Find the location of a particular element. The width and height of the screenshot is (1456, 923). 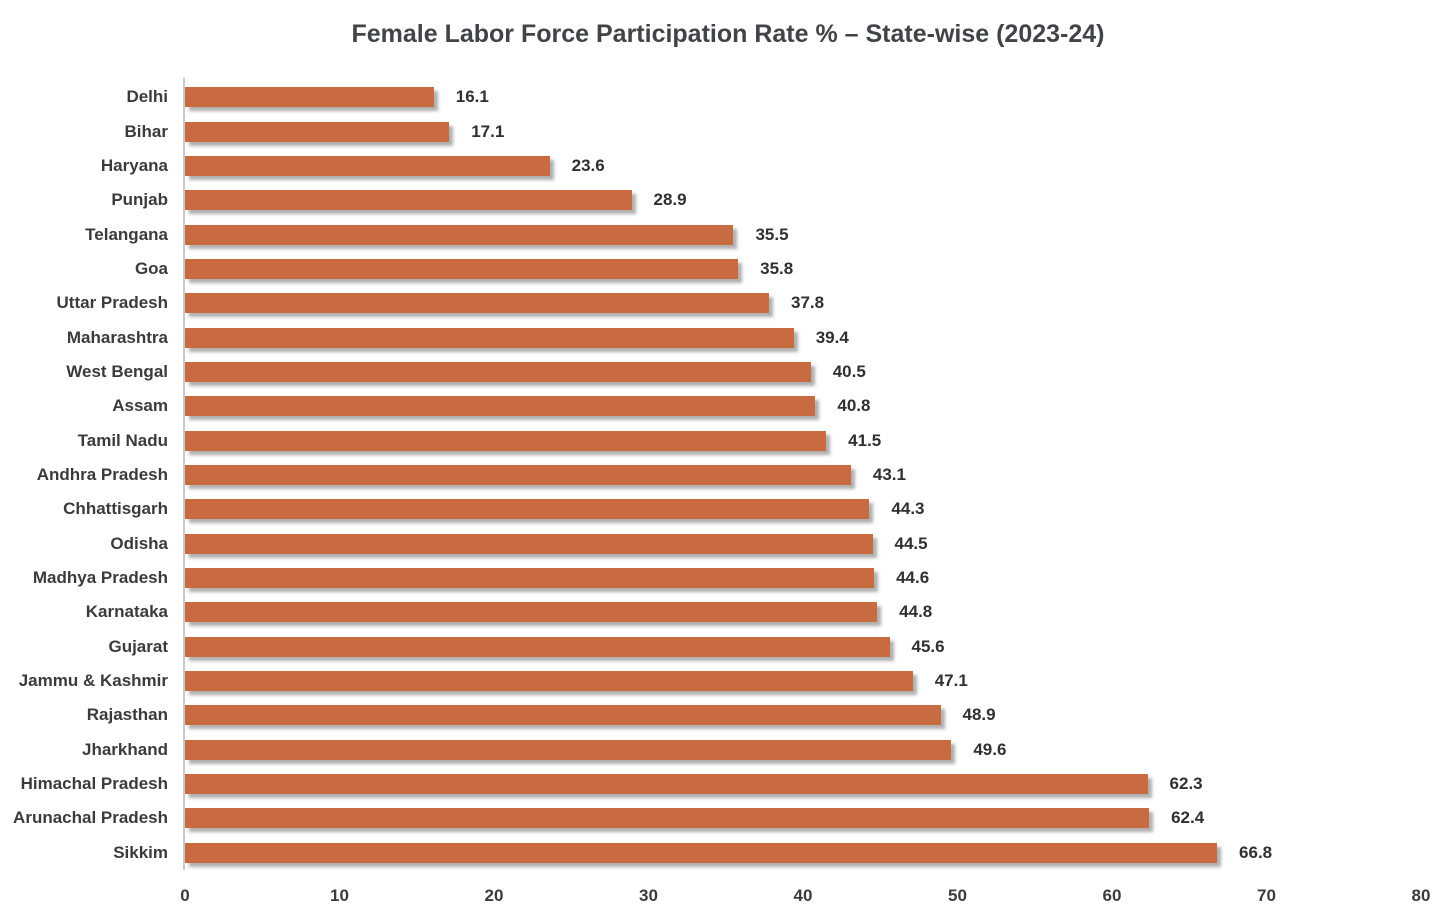

bar-value-label: 43.1 is located at coordinates (889, 474).